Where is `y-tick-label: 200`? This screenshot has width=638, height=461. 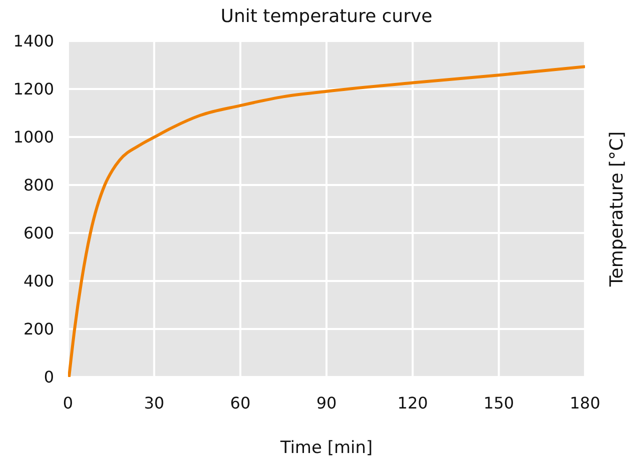
y-tick-label: 200 is located at coordinates (38, 329).